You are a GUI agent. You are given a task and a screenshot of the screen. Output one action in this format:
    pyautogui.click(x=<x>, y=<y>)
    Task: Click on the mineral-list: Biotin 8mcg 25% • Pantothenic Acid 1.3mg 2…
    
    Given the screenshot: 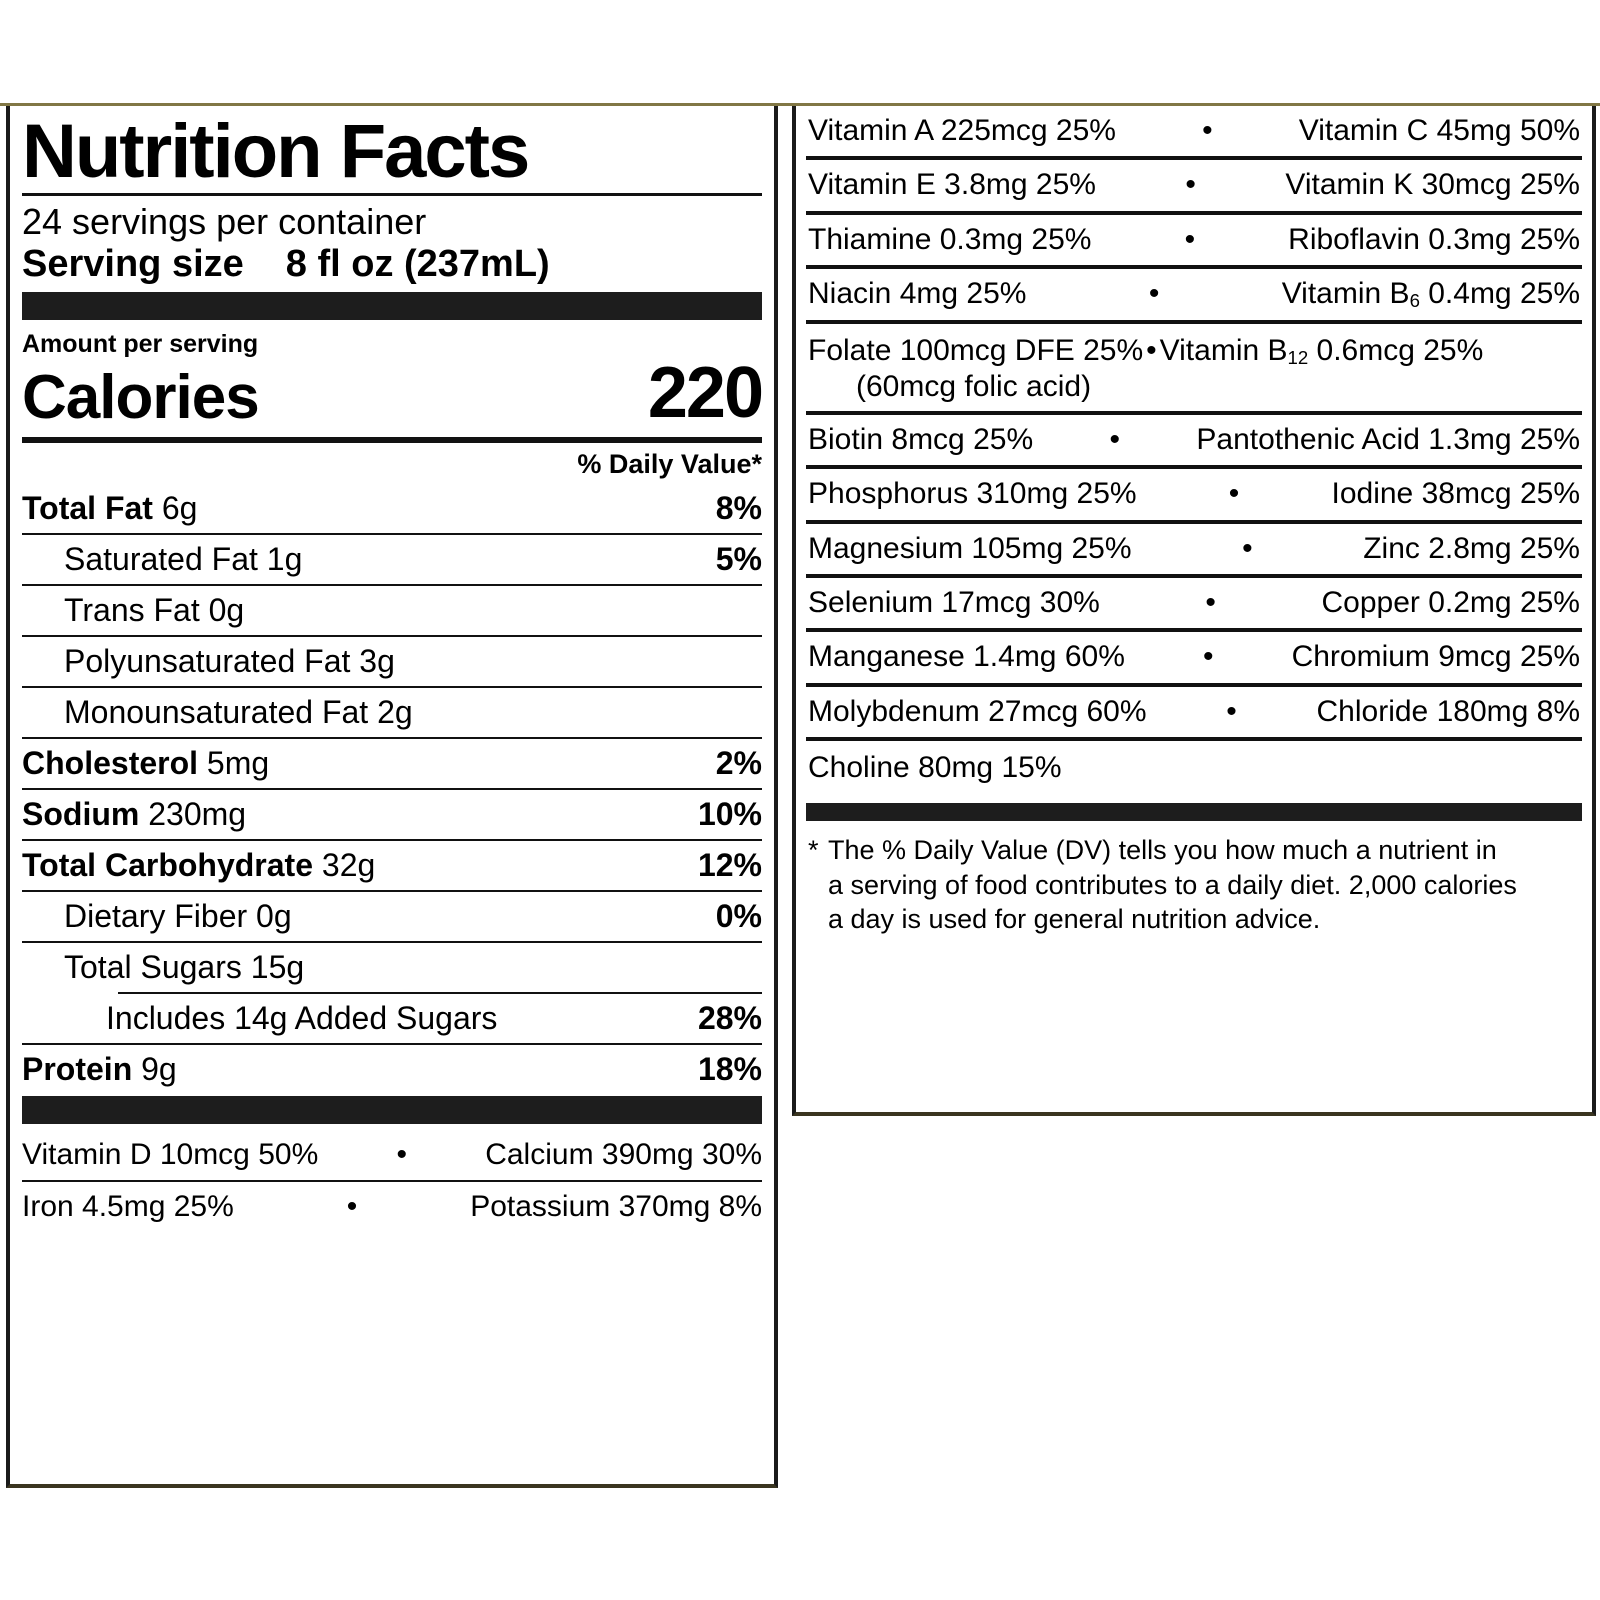 What is the action you would take?
    pyautogui.click(x=1194, y=578)
    